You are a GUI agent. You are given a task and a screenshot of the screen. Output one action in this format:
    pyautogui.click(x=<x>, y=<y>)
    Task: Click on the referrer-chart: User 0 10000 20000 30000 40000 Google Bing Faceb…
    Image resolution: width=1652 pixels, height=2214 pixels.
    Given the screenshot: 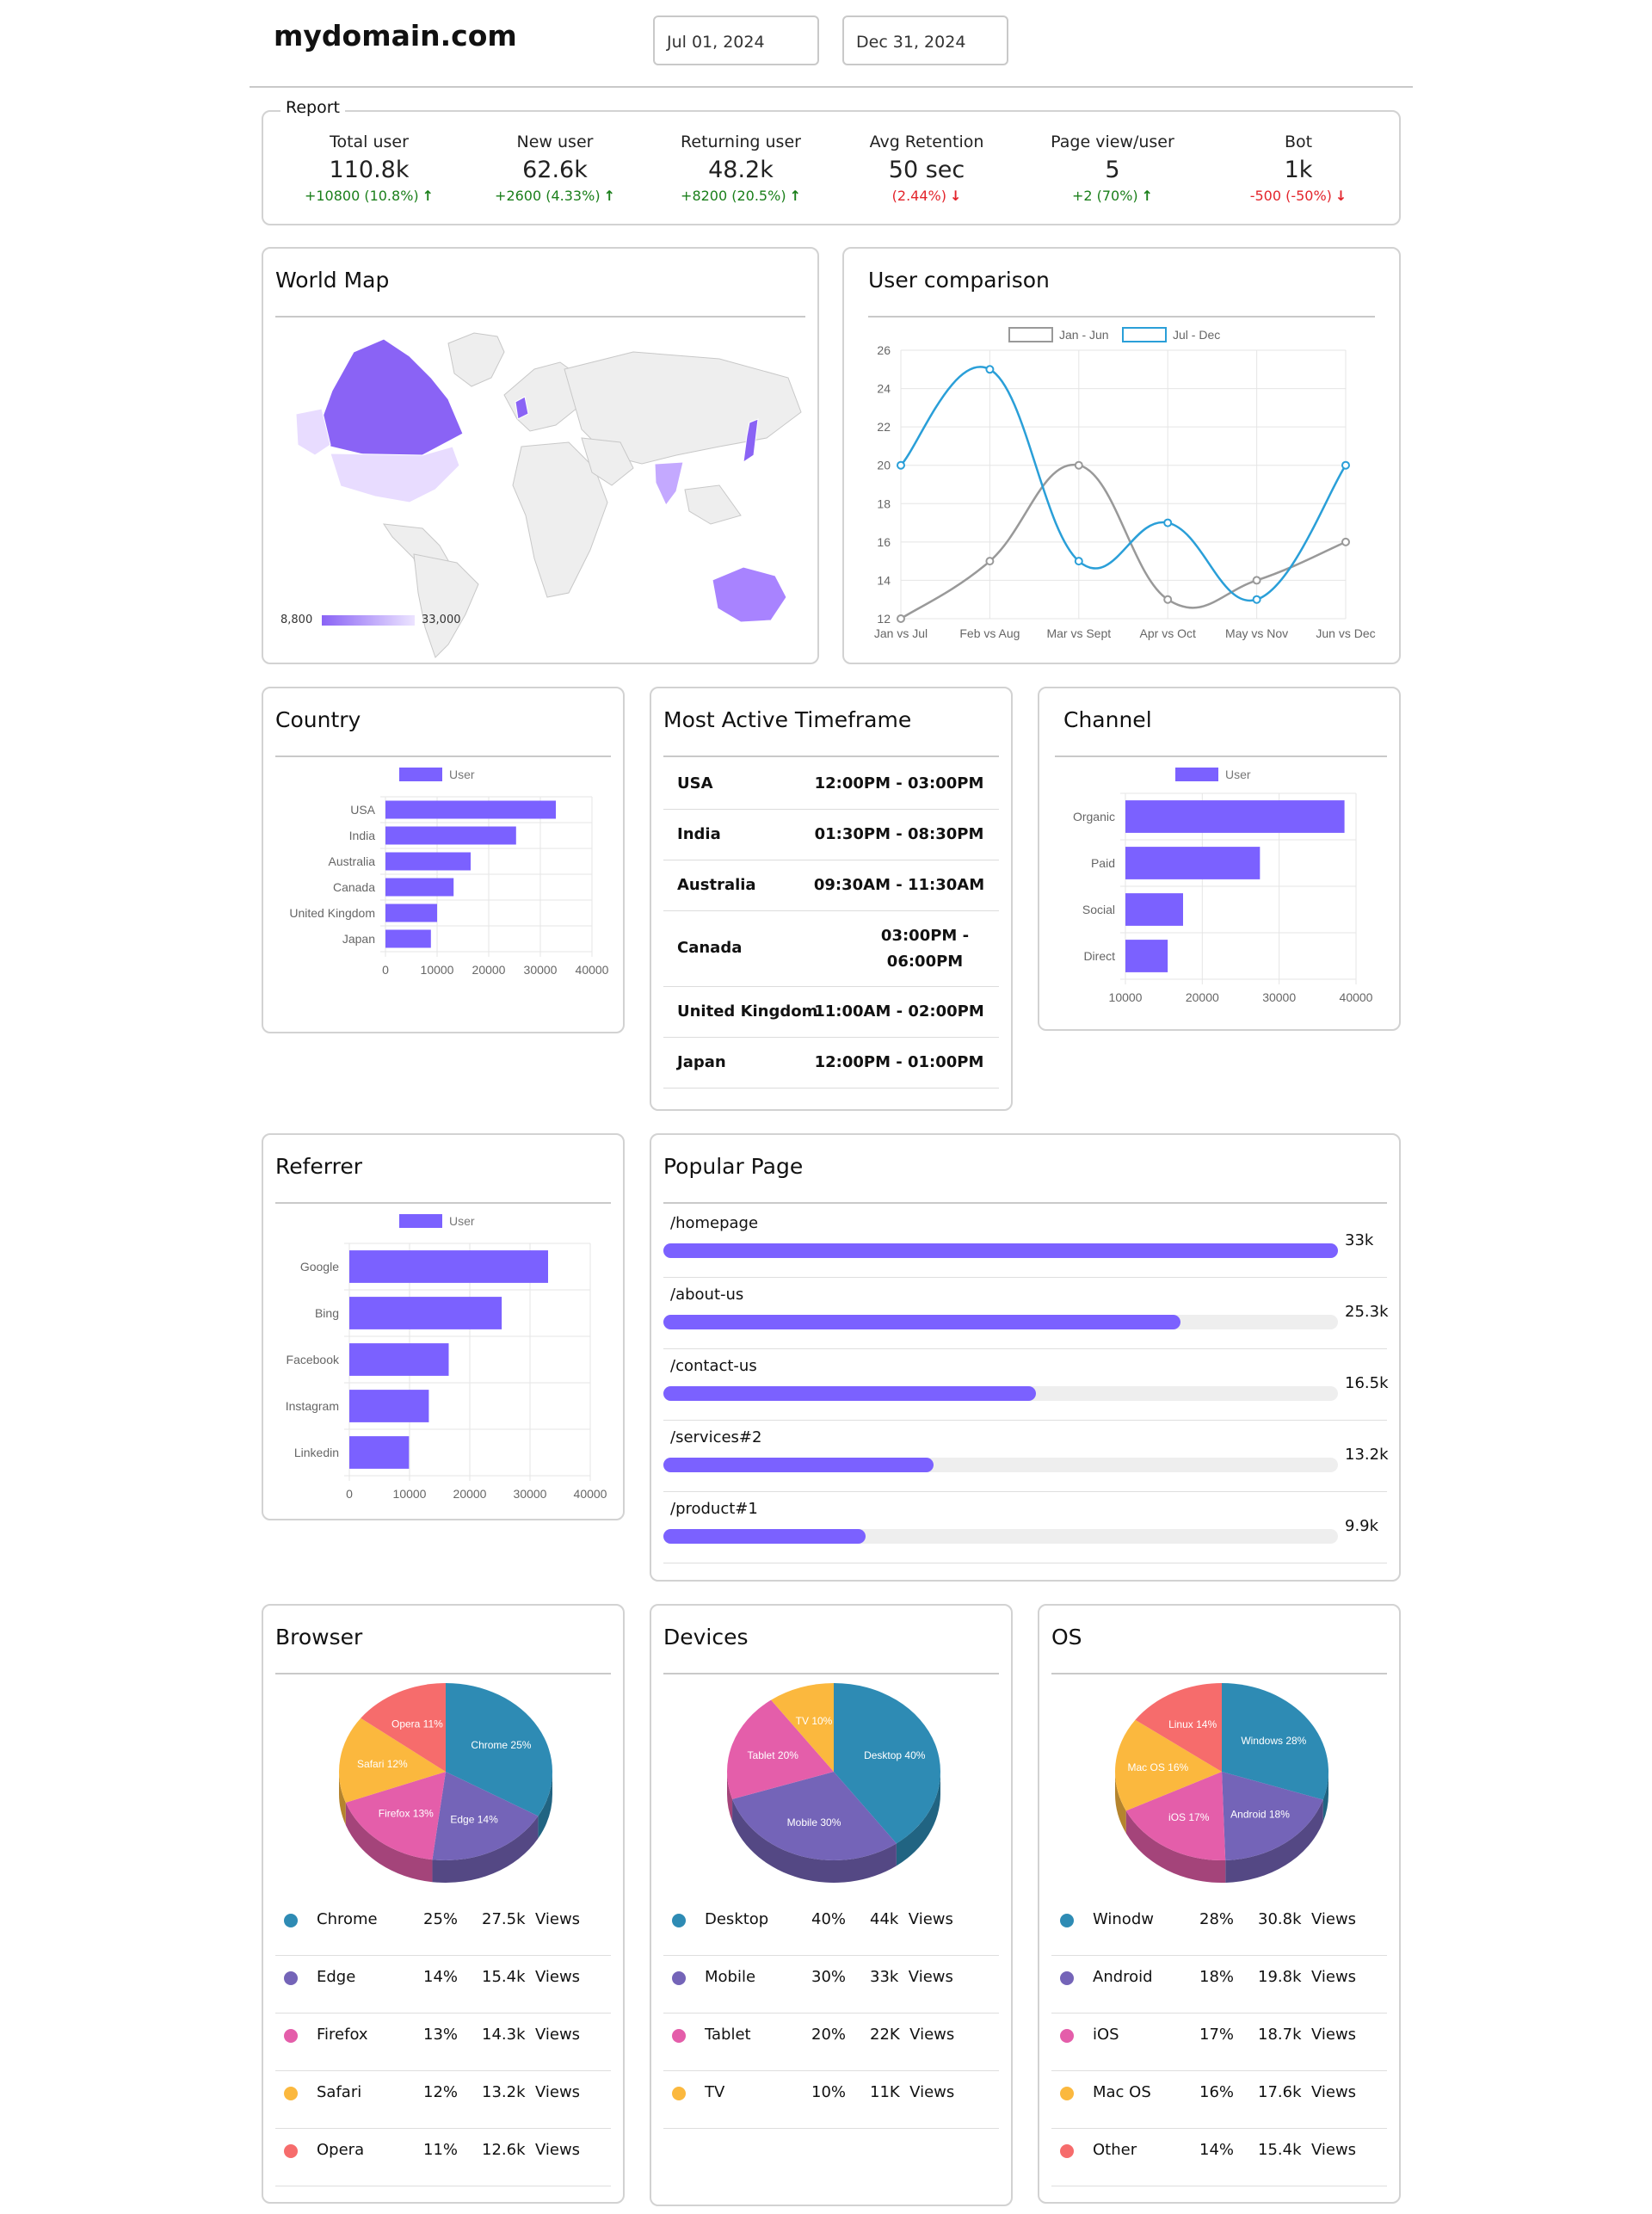 What is the action you would take?
    pyautogui.click(x=443, y=1362)
    